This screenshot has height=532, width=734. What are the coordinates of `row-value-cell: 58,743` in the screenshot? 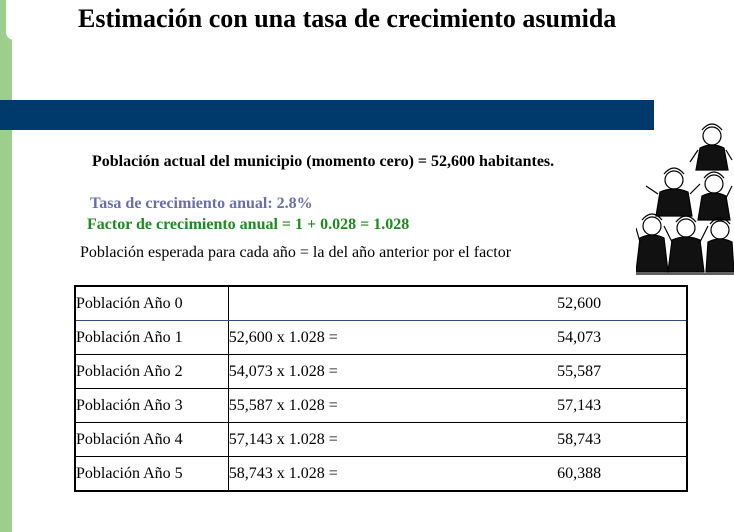 It's located at (602, 439).